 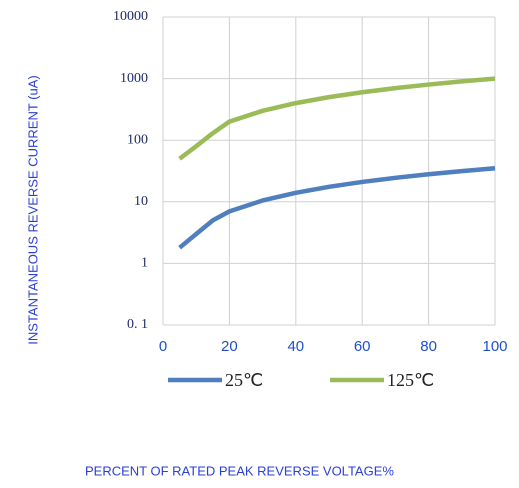 I want to click on legend-label: 125℃, so click(x=410, y=380).